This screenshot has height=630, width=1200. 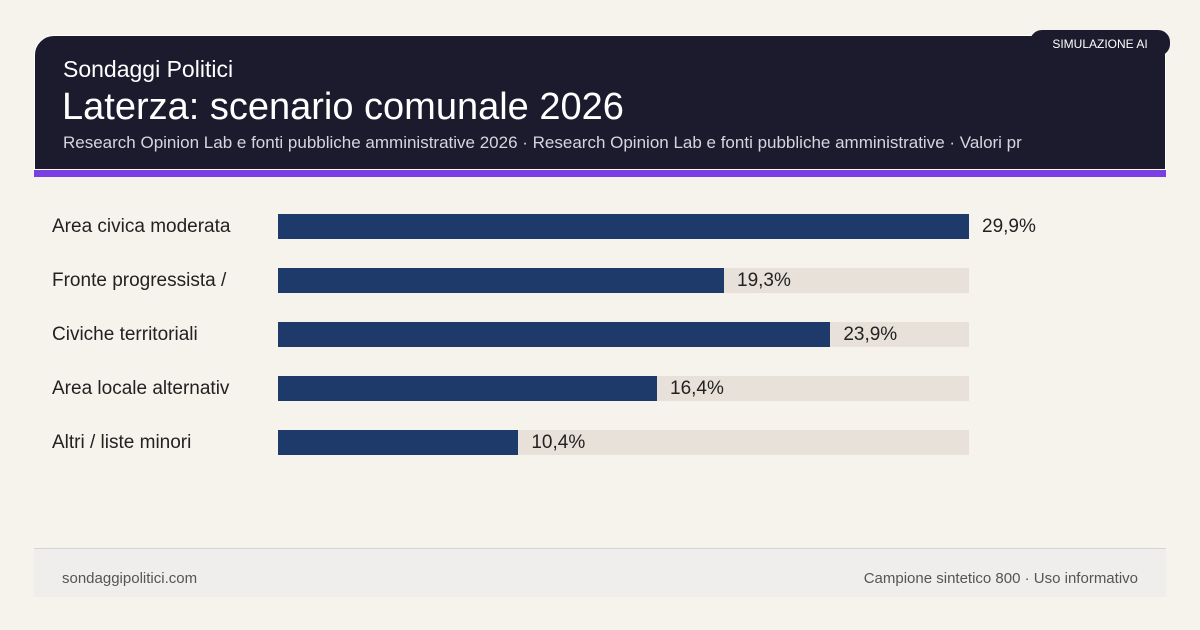 What do you see at coordinates (870, 334) in the screenshot?
I see `value-label: 23,9%` at bounding box center [870, 334].